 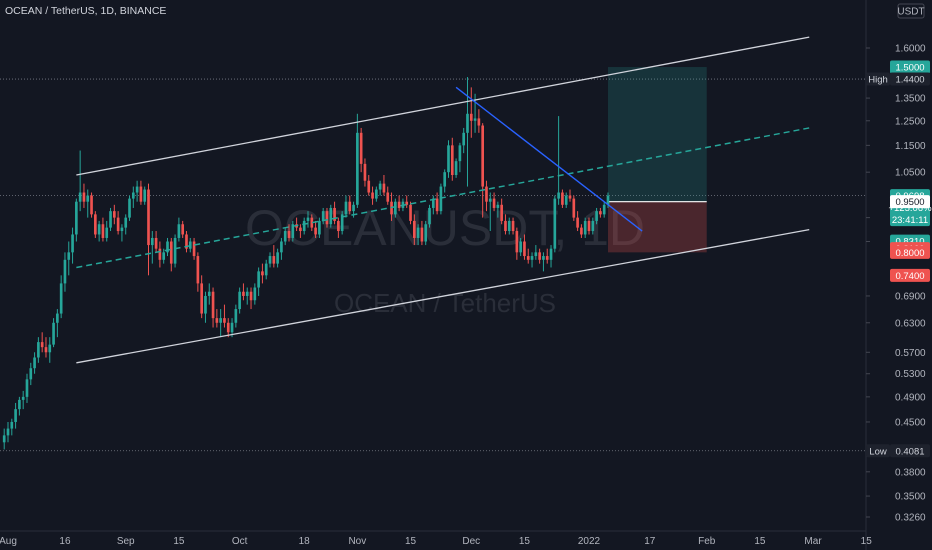 I want to click on currency-badge, so click(x=911, y=11).